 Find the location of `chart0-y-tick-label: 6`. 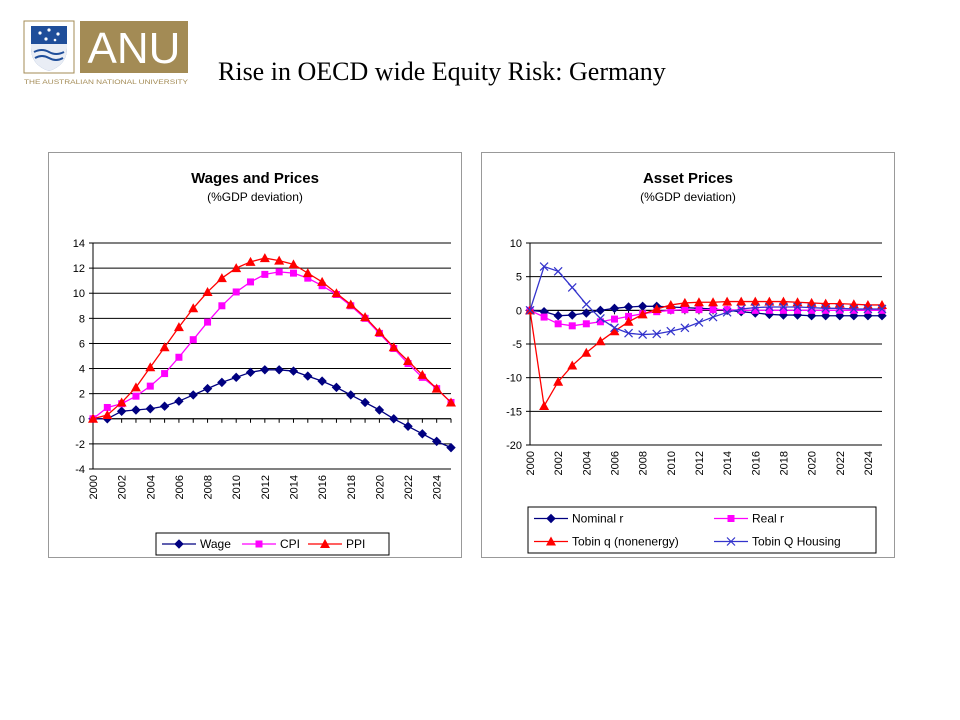

chart0-y-tick-label: 6 is located at coordinates (82, 344).